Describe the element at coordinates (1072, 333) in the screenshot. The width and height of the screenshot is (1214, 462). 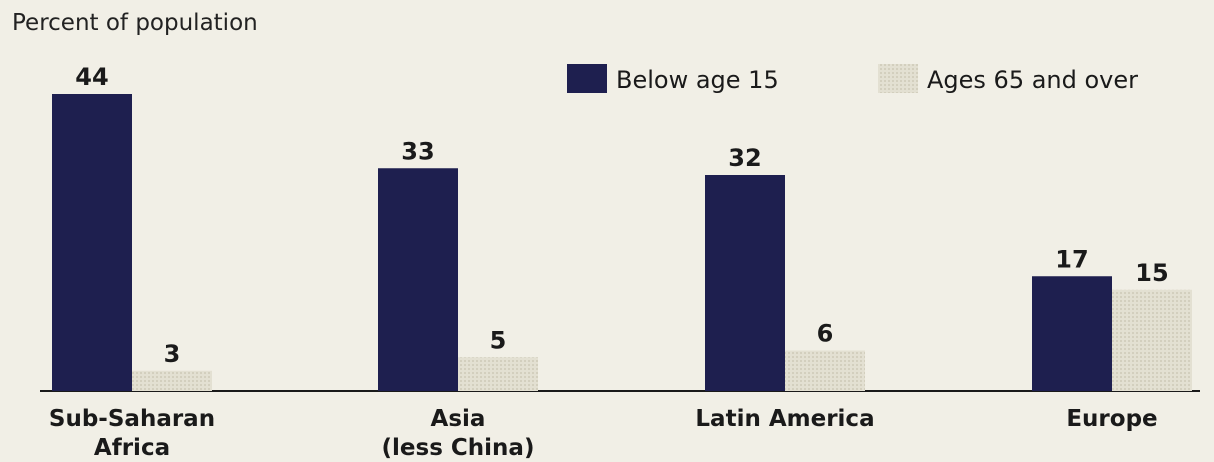
I see `bar-below-age-15-europe` at that location.